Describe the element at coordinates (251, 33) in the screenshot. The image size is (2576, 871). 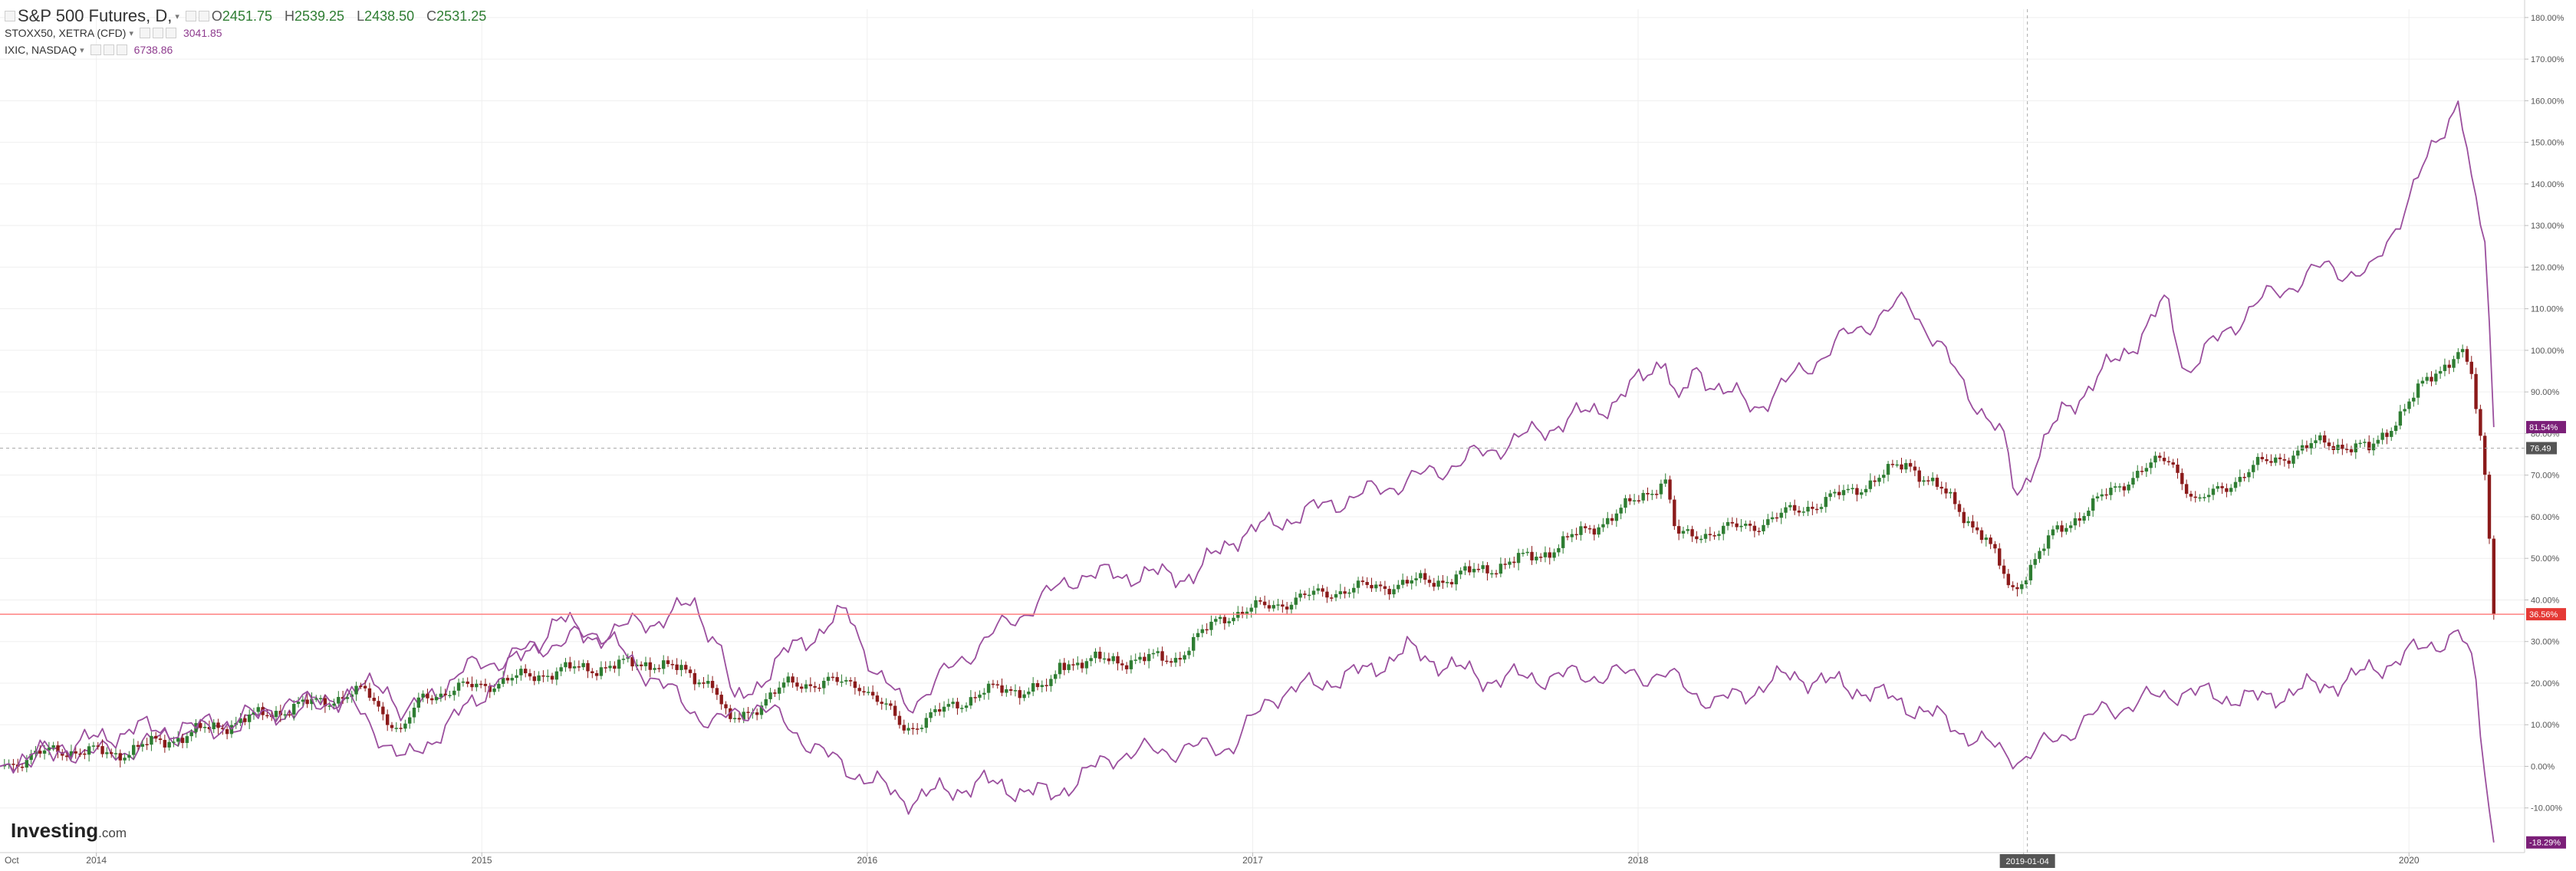
I see `legend-compare-row: STOXX50, XETRA (CFD) ▾ 3041.85` at that location.